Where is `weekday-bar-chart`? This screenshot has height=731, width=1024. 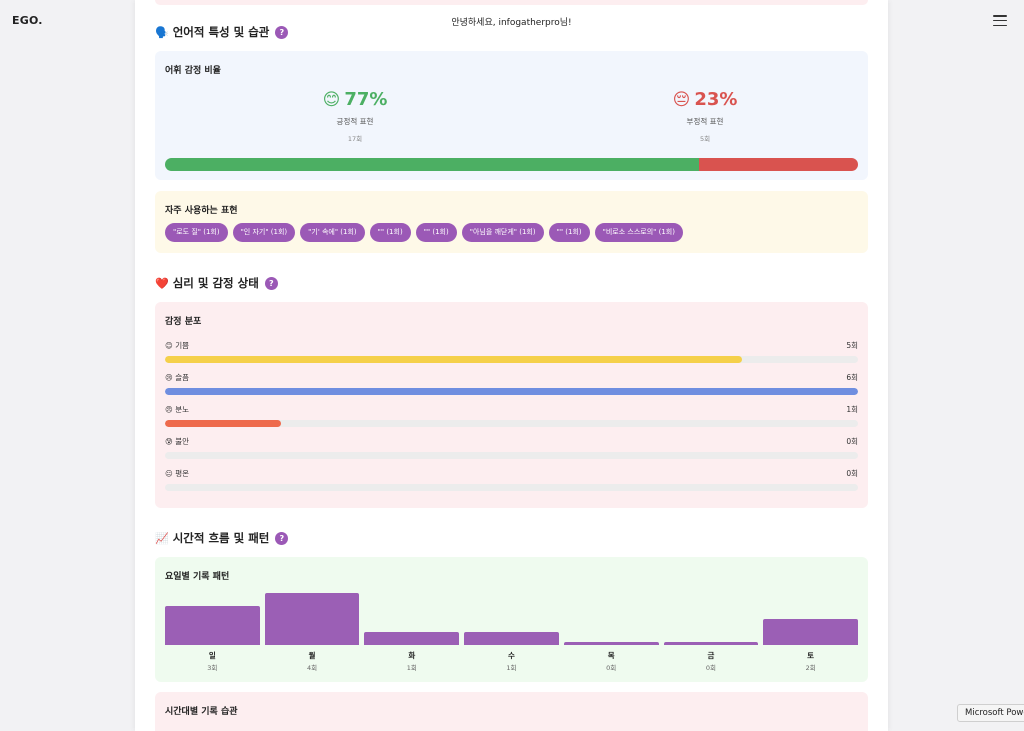
weekday-bar-chart is located at coordinates (511, 617).